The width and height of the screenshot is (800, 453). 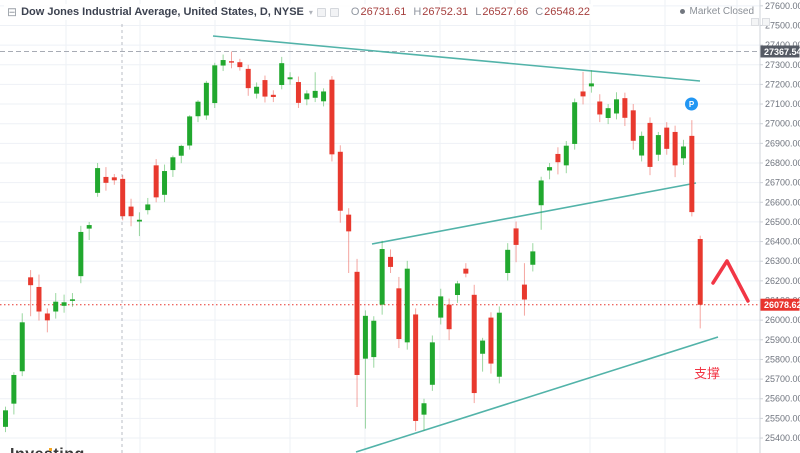 What do you see at coordinates (760, 22) in the screenshot?
I see `axis-corner-icons` at bounding box center [760, 22].